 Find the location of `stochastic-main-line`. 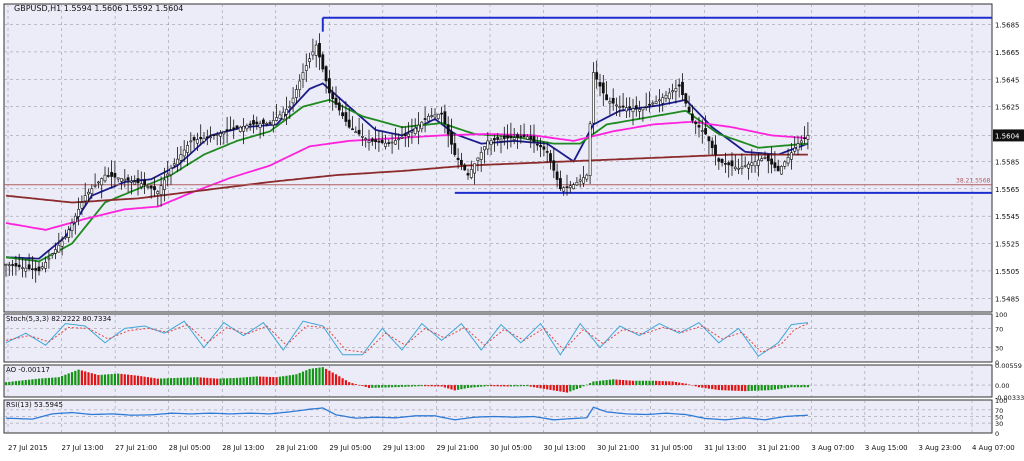

stochastic-main-line is located at coordinates (406, 338).